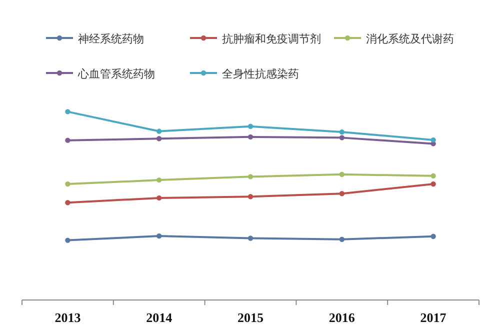 Image resolution: width=495 pixels, height=333 pixels. What do you see at coordinates (342, 317) in the screenshot?
I see `x-tick-label: 2016` at bounding box center [342, 317].